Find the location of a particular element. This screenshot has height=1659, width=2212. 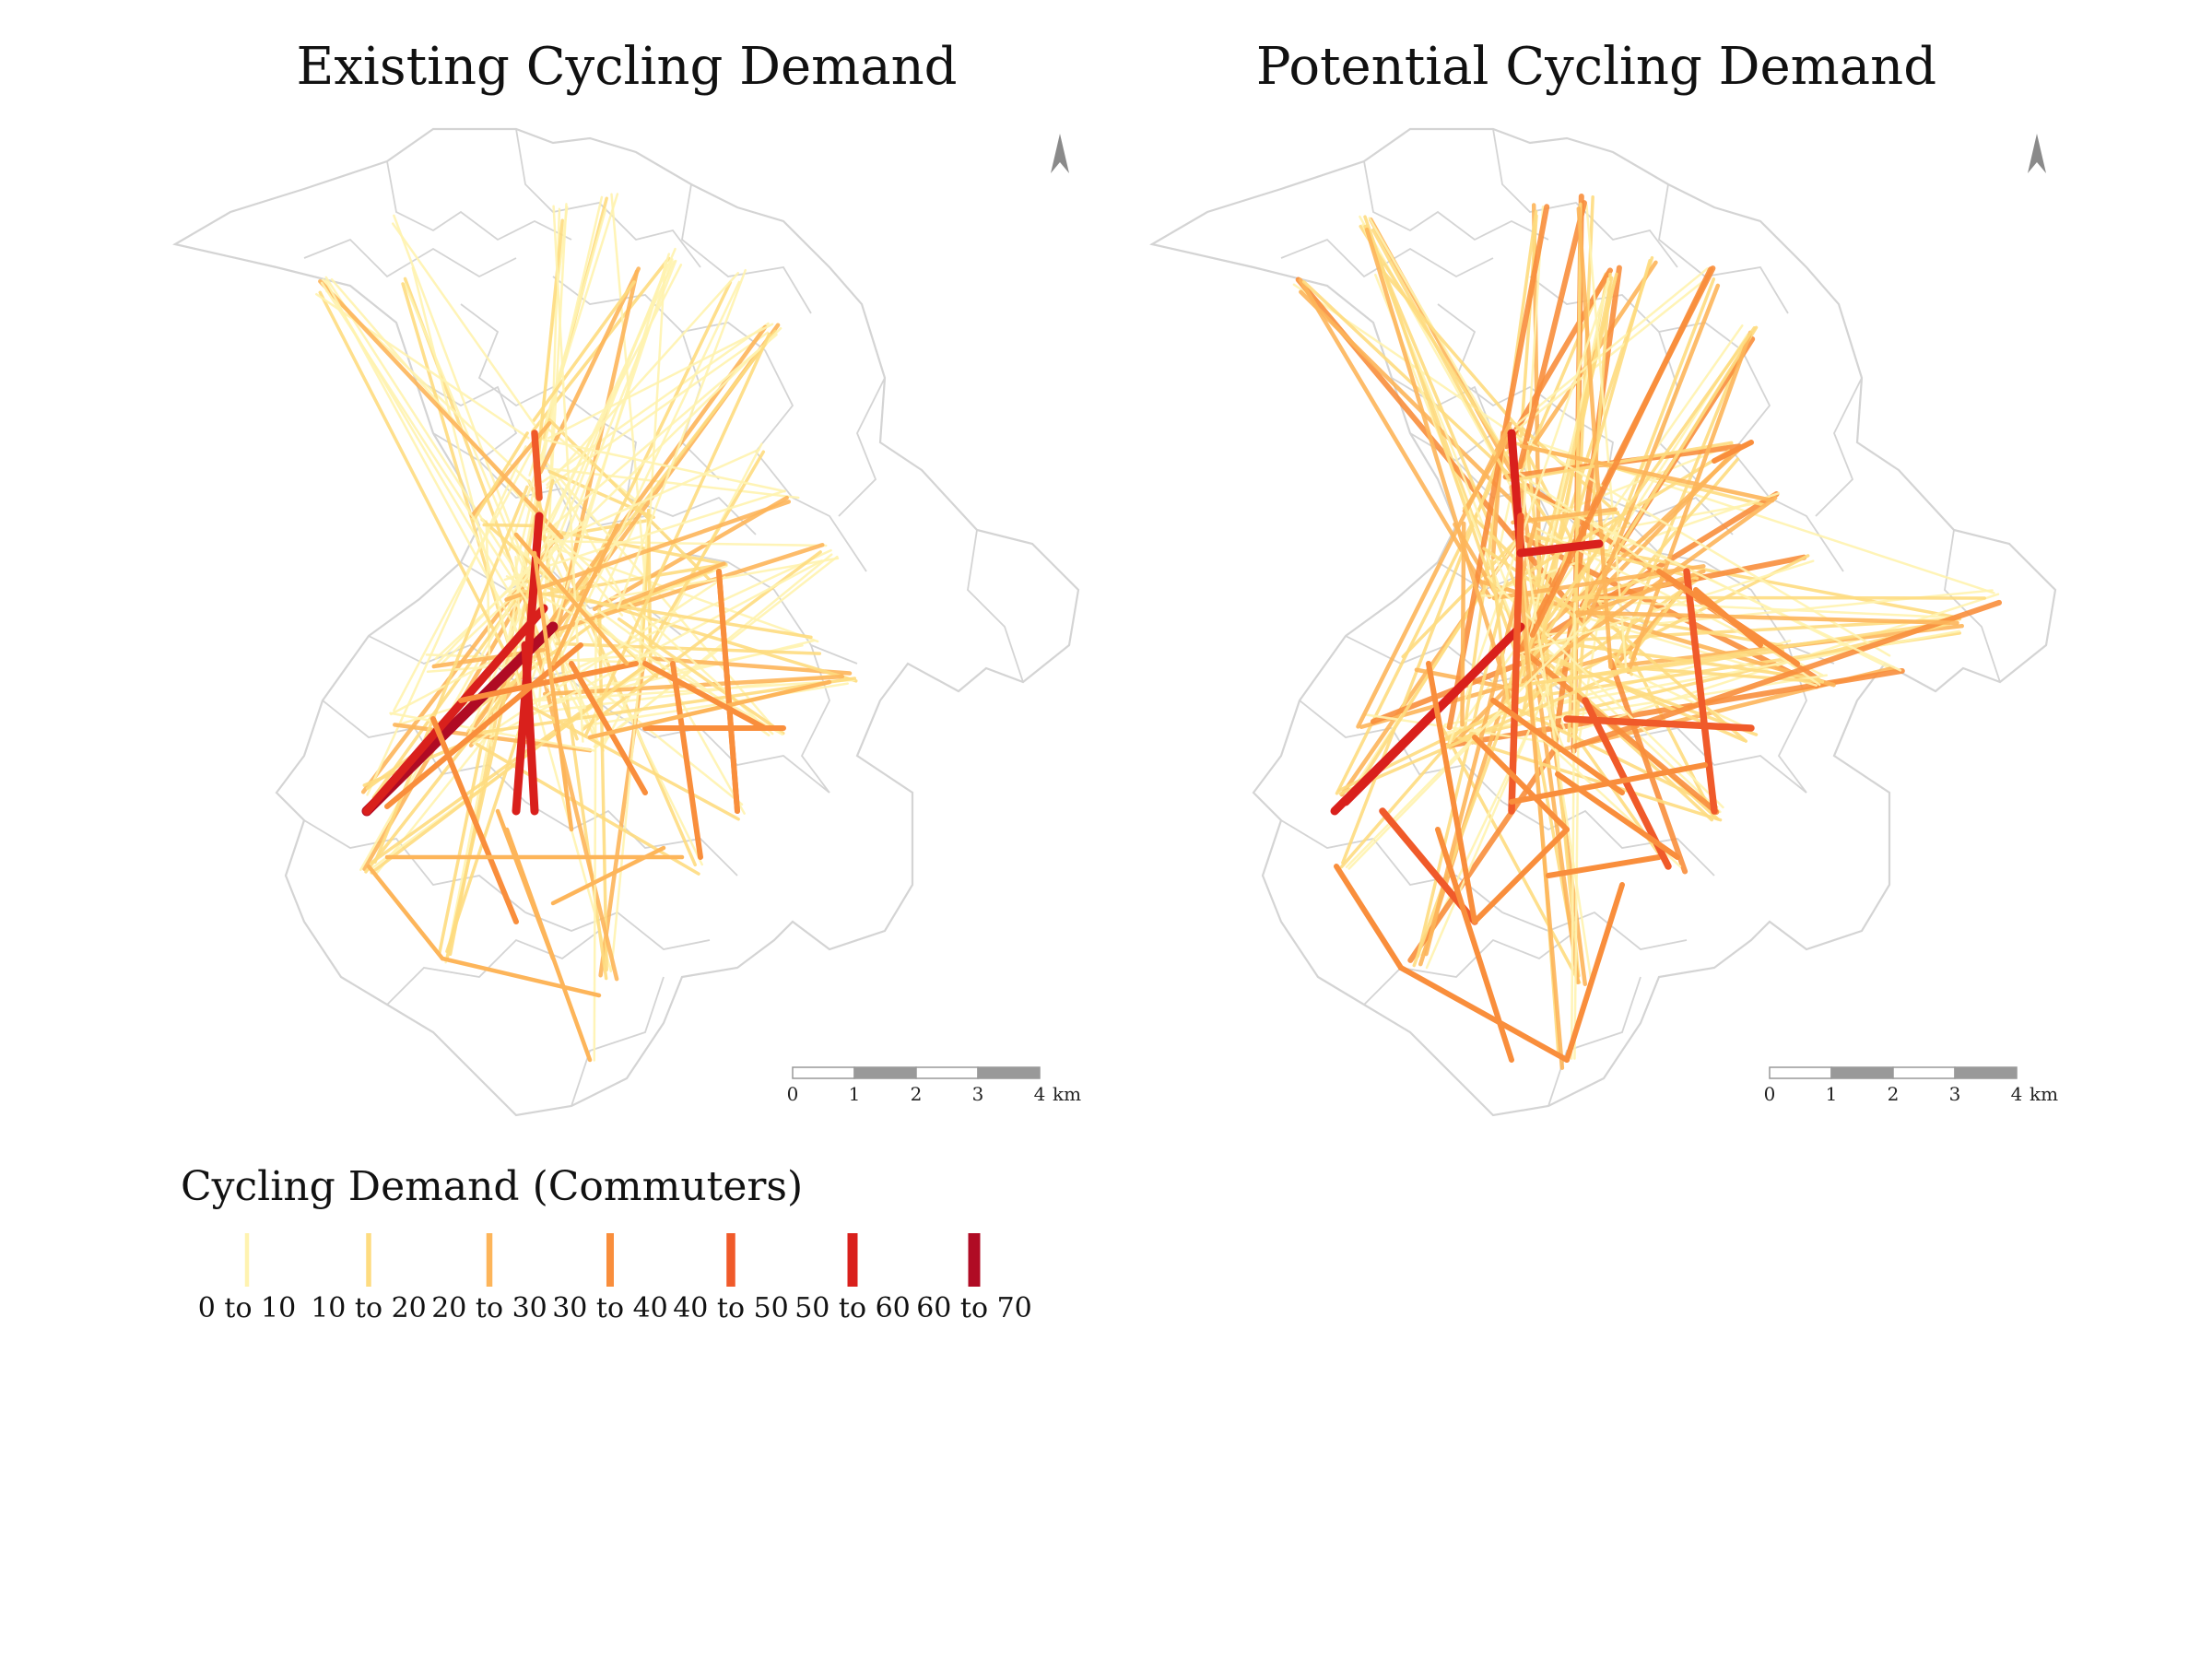

legend-label-4: 30 to 40 is located at coordinates (610, 1308).